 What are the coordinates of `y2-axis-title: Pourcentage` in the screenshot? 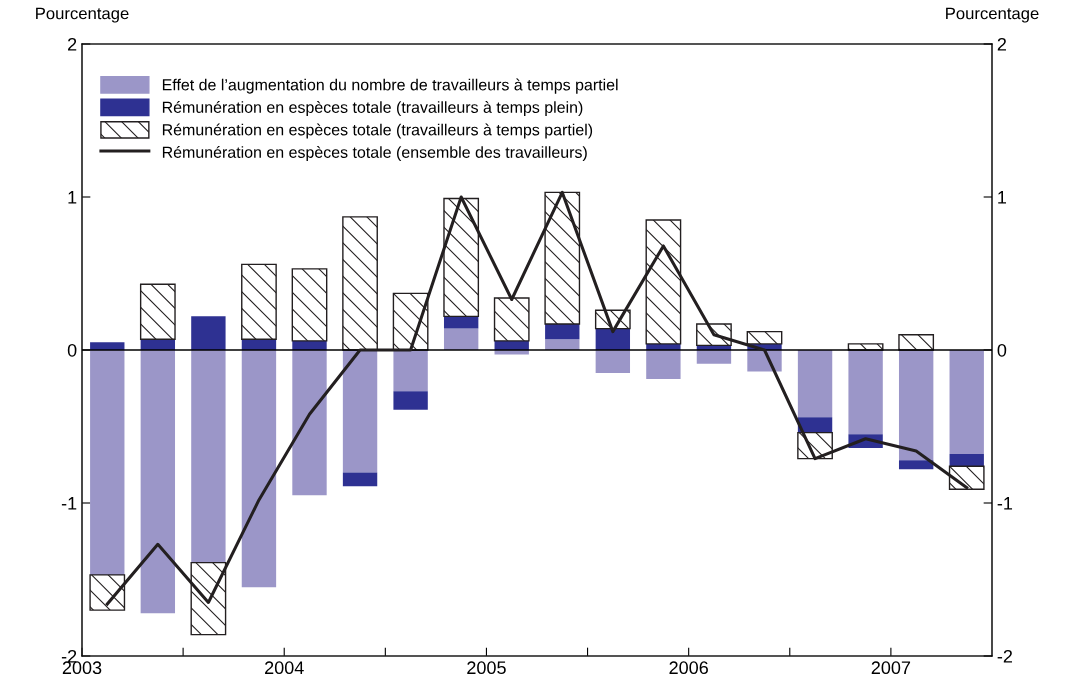 It's located at (992, 15).